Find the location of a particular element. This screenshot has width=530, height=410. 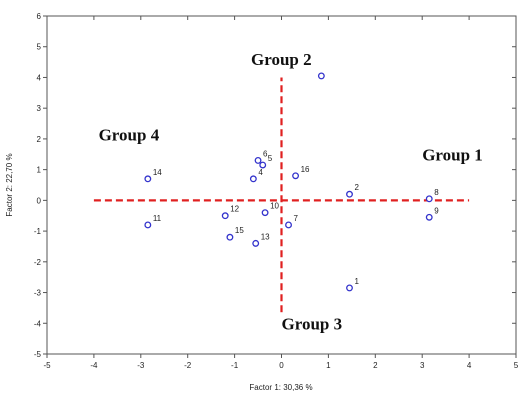

x-axis-title: Factor 1: 30,36 % is located at coordinates (280, 387).